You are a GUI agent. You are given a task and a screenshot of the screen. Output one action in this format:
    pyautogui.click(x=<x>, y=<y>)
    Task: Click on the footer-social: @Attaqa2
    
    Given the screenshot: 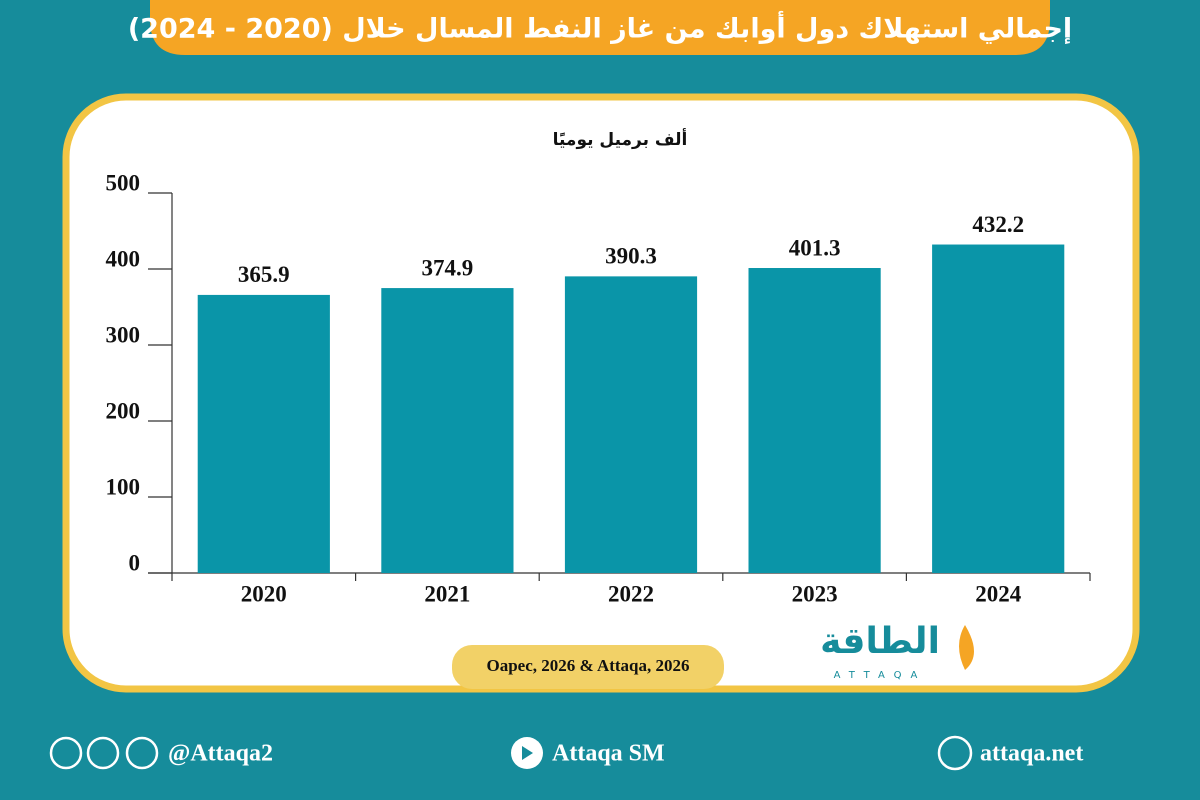 What is the action you would take?
    pyautogui.click(x=220, y=754)
    